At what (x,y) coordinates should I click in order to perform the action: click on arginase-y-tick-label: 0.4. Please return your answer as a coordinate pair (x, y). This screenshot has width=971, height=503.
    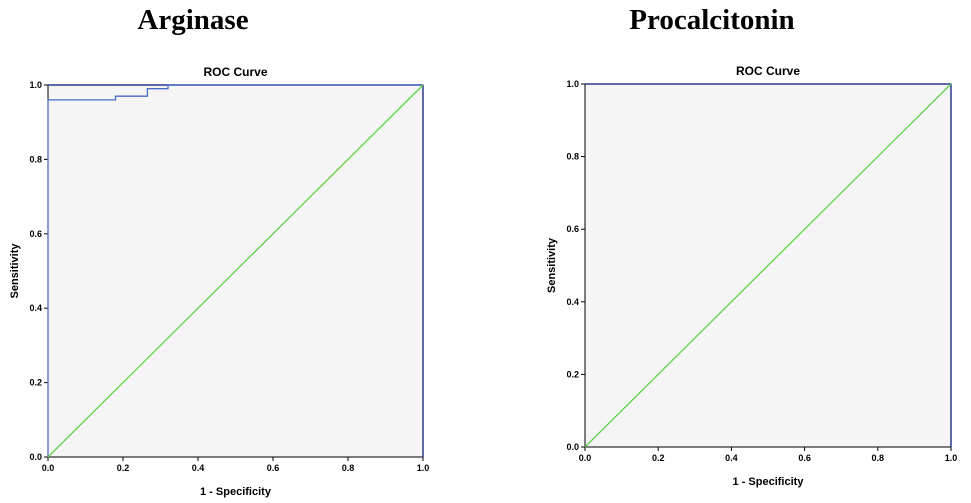
    Looking at the image, I should click on (35, 308).